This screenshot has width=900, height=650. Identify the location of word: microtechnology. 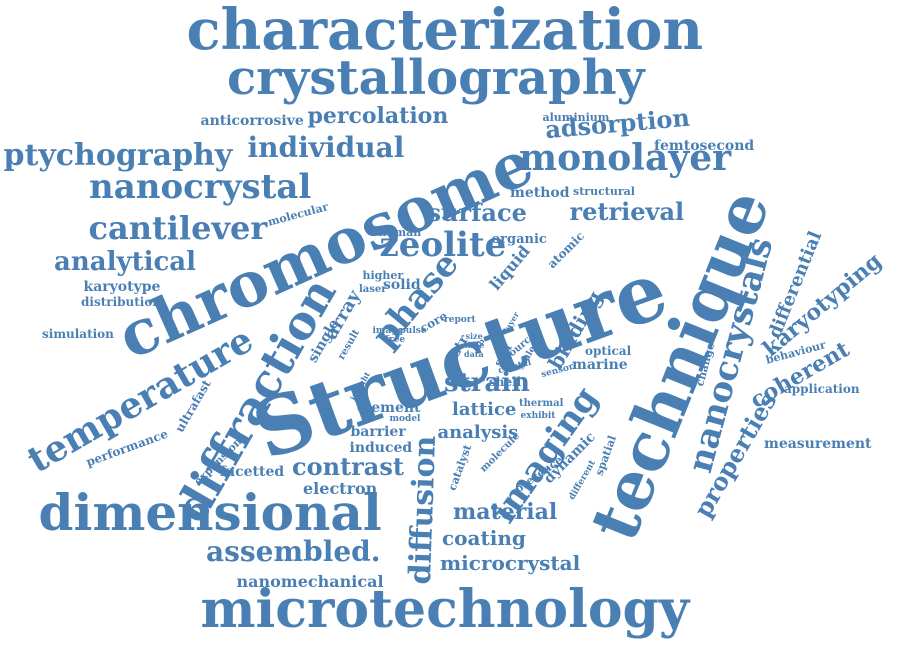
(445, 609).